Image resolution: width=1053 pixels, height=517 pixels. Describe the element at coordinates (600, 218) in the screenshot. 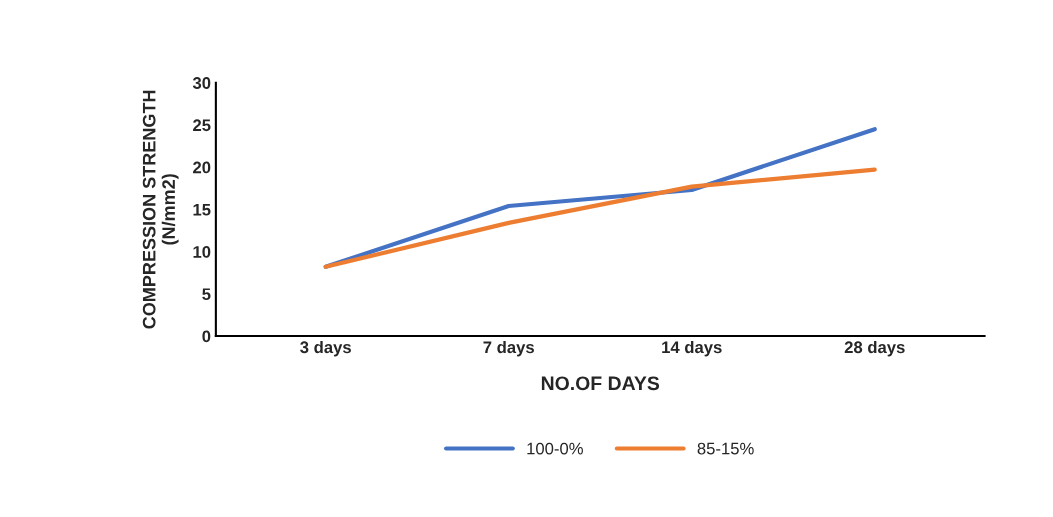

I see `line-series` at that location.